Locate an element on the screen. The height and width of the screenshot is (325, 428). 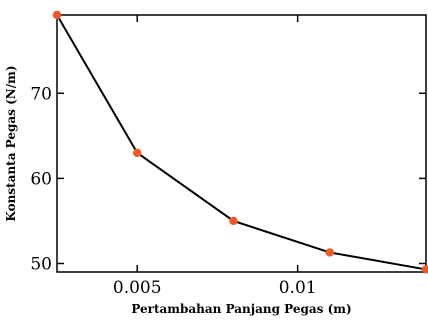
y-axis-label: Konstanta Pegas (N/m) is located at coordinates (11, 143).